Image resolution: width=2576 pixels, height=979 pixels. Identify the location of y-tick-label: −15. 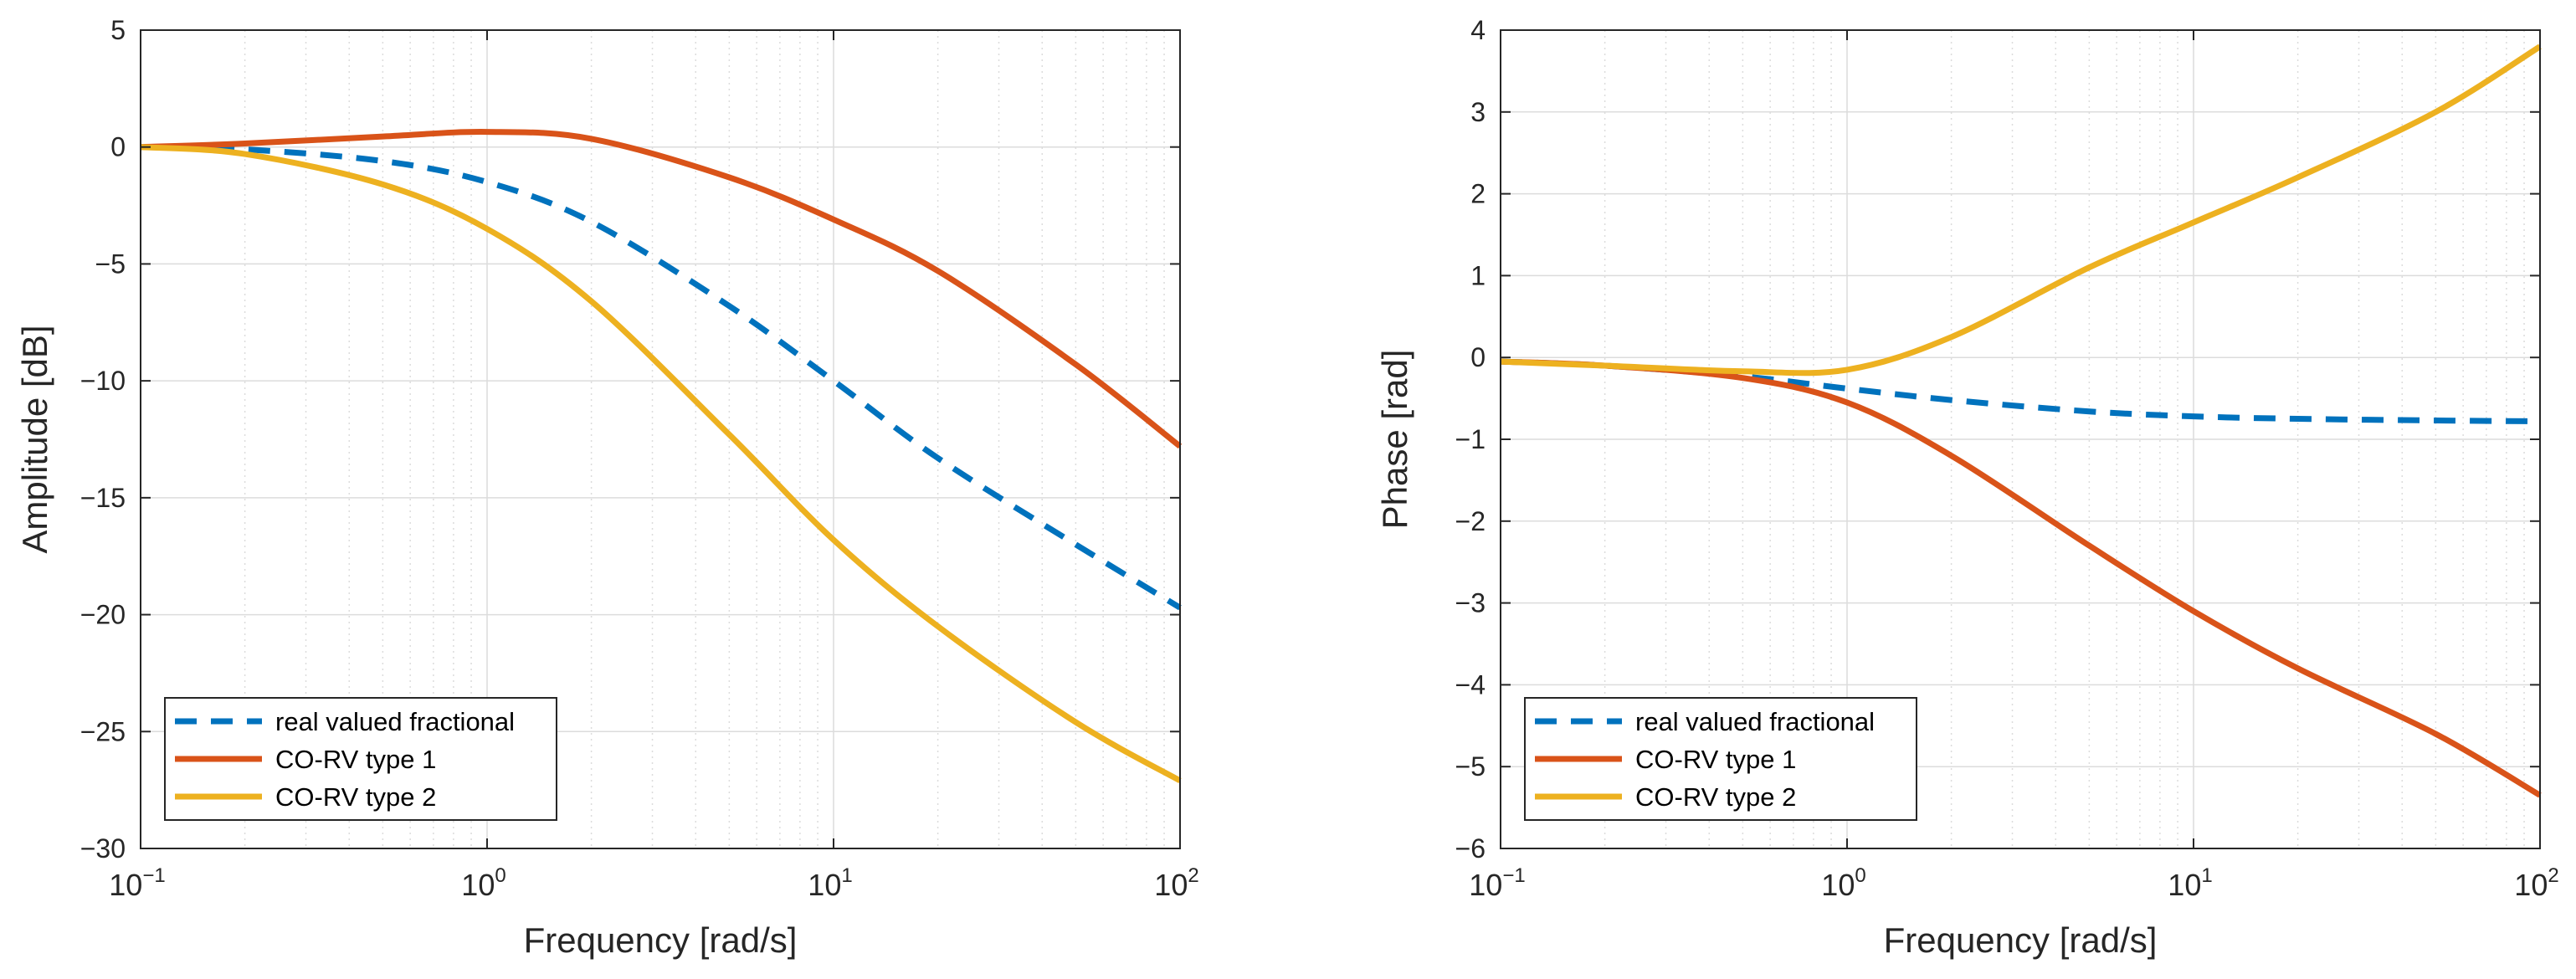
(103, 498).